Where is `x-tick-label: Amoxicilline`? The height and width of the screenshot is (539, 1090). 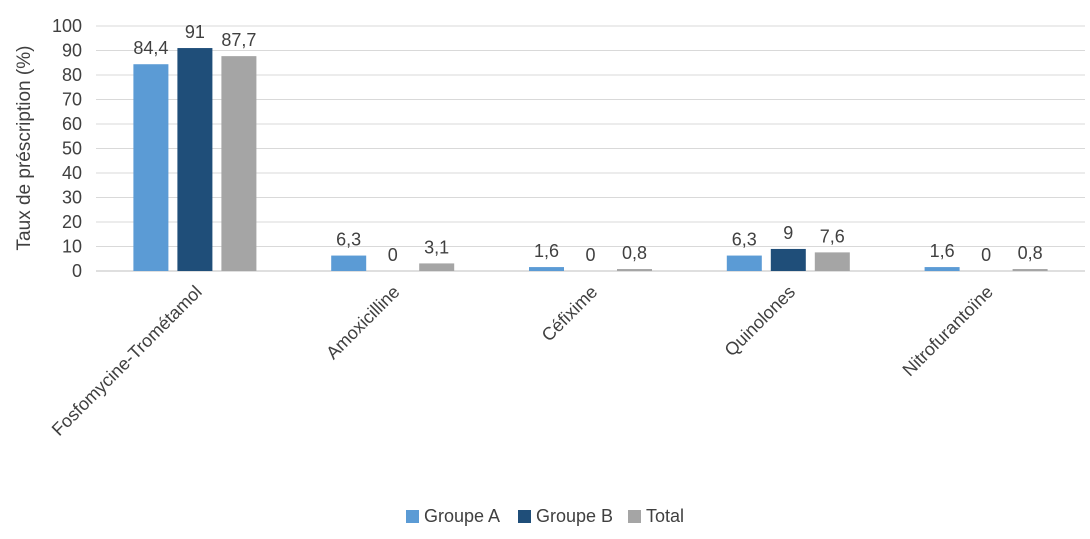 x-tick-label: Amoxicilline is located at coordinates (362, 322).